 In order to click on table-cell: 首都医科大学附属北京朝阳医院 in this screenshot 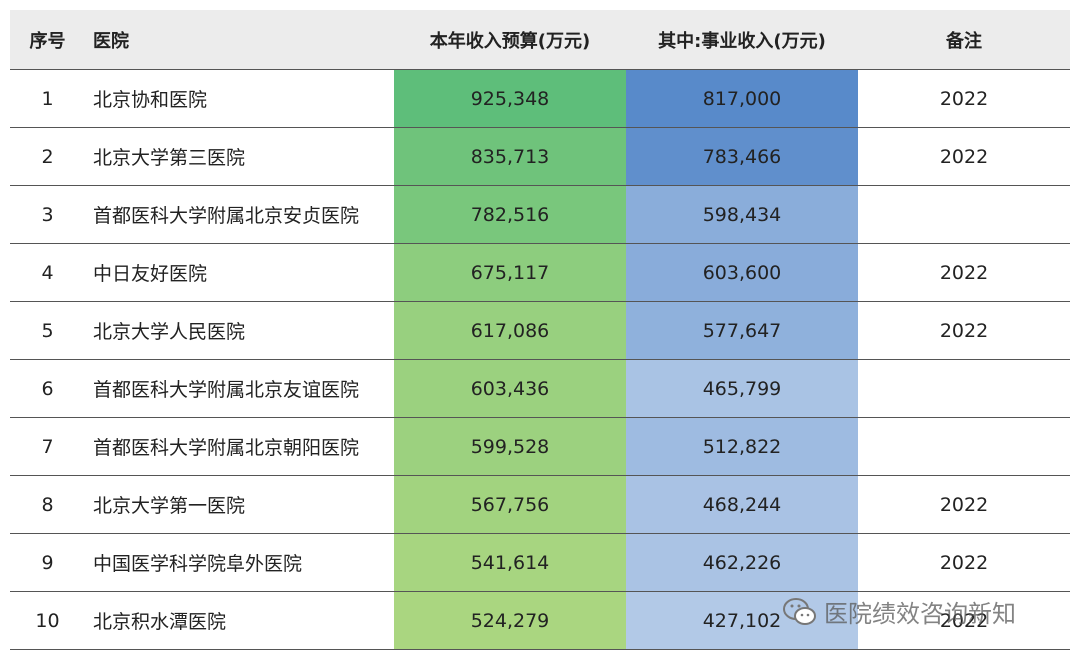, I will do `click(239, 446)`.